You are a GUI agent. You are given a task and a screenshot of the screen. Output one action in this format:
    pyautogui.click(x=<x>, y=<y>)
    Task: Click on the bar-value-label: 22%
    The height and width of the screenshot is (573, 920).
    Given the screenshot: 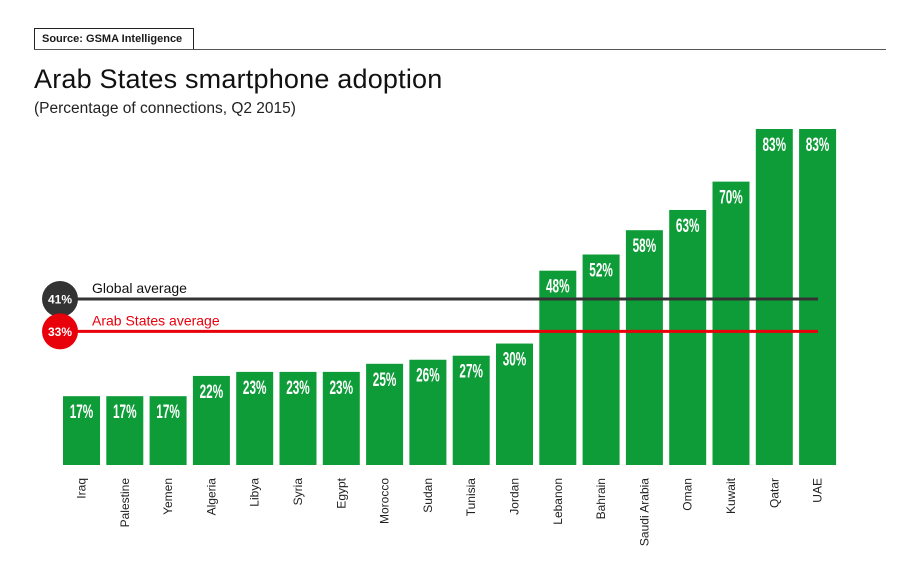 What is the action you would take?
    pyautogui.click(x=212, y=392)
    